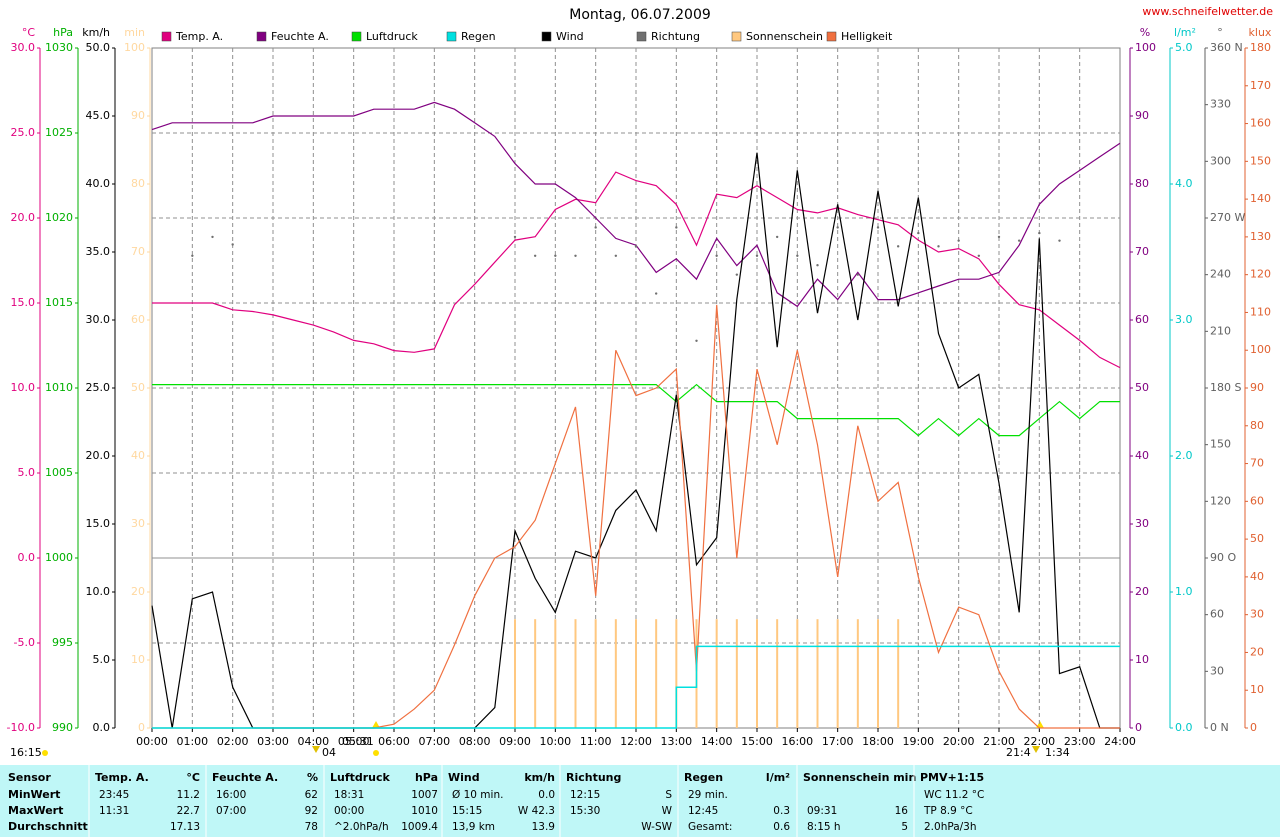 This screenshot has height=837, width=1280. What do you see at coordinates (1260, 274) in the screenshot?
I see `y-tick-label: 120` at bounding box center [1260, 274].